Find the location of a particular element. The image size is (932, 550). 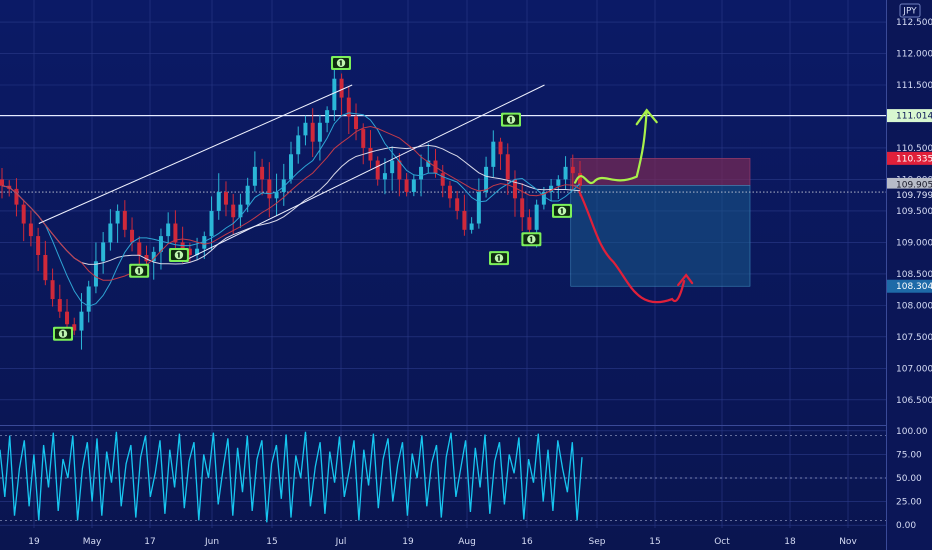

stoch-tick-label: 0.00 is located at coordinates (906, 526).